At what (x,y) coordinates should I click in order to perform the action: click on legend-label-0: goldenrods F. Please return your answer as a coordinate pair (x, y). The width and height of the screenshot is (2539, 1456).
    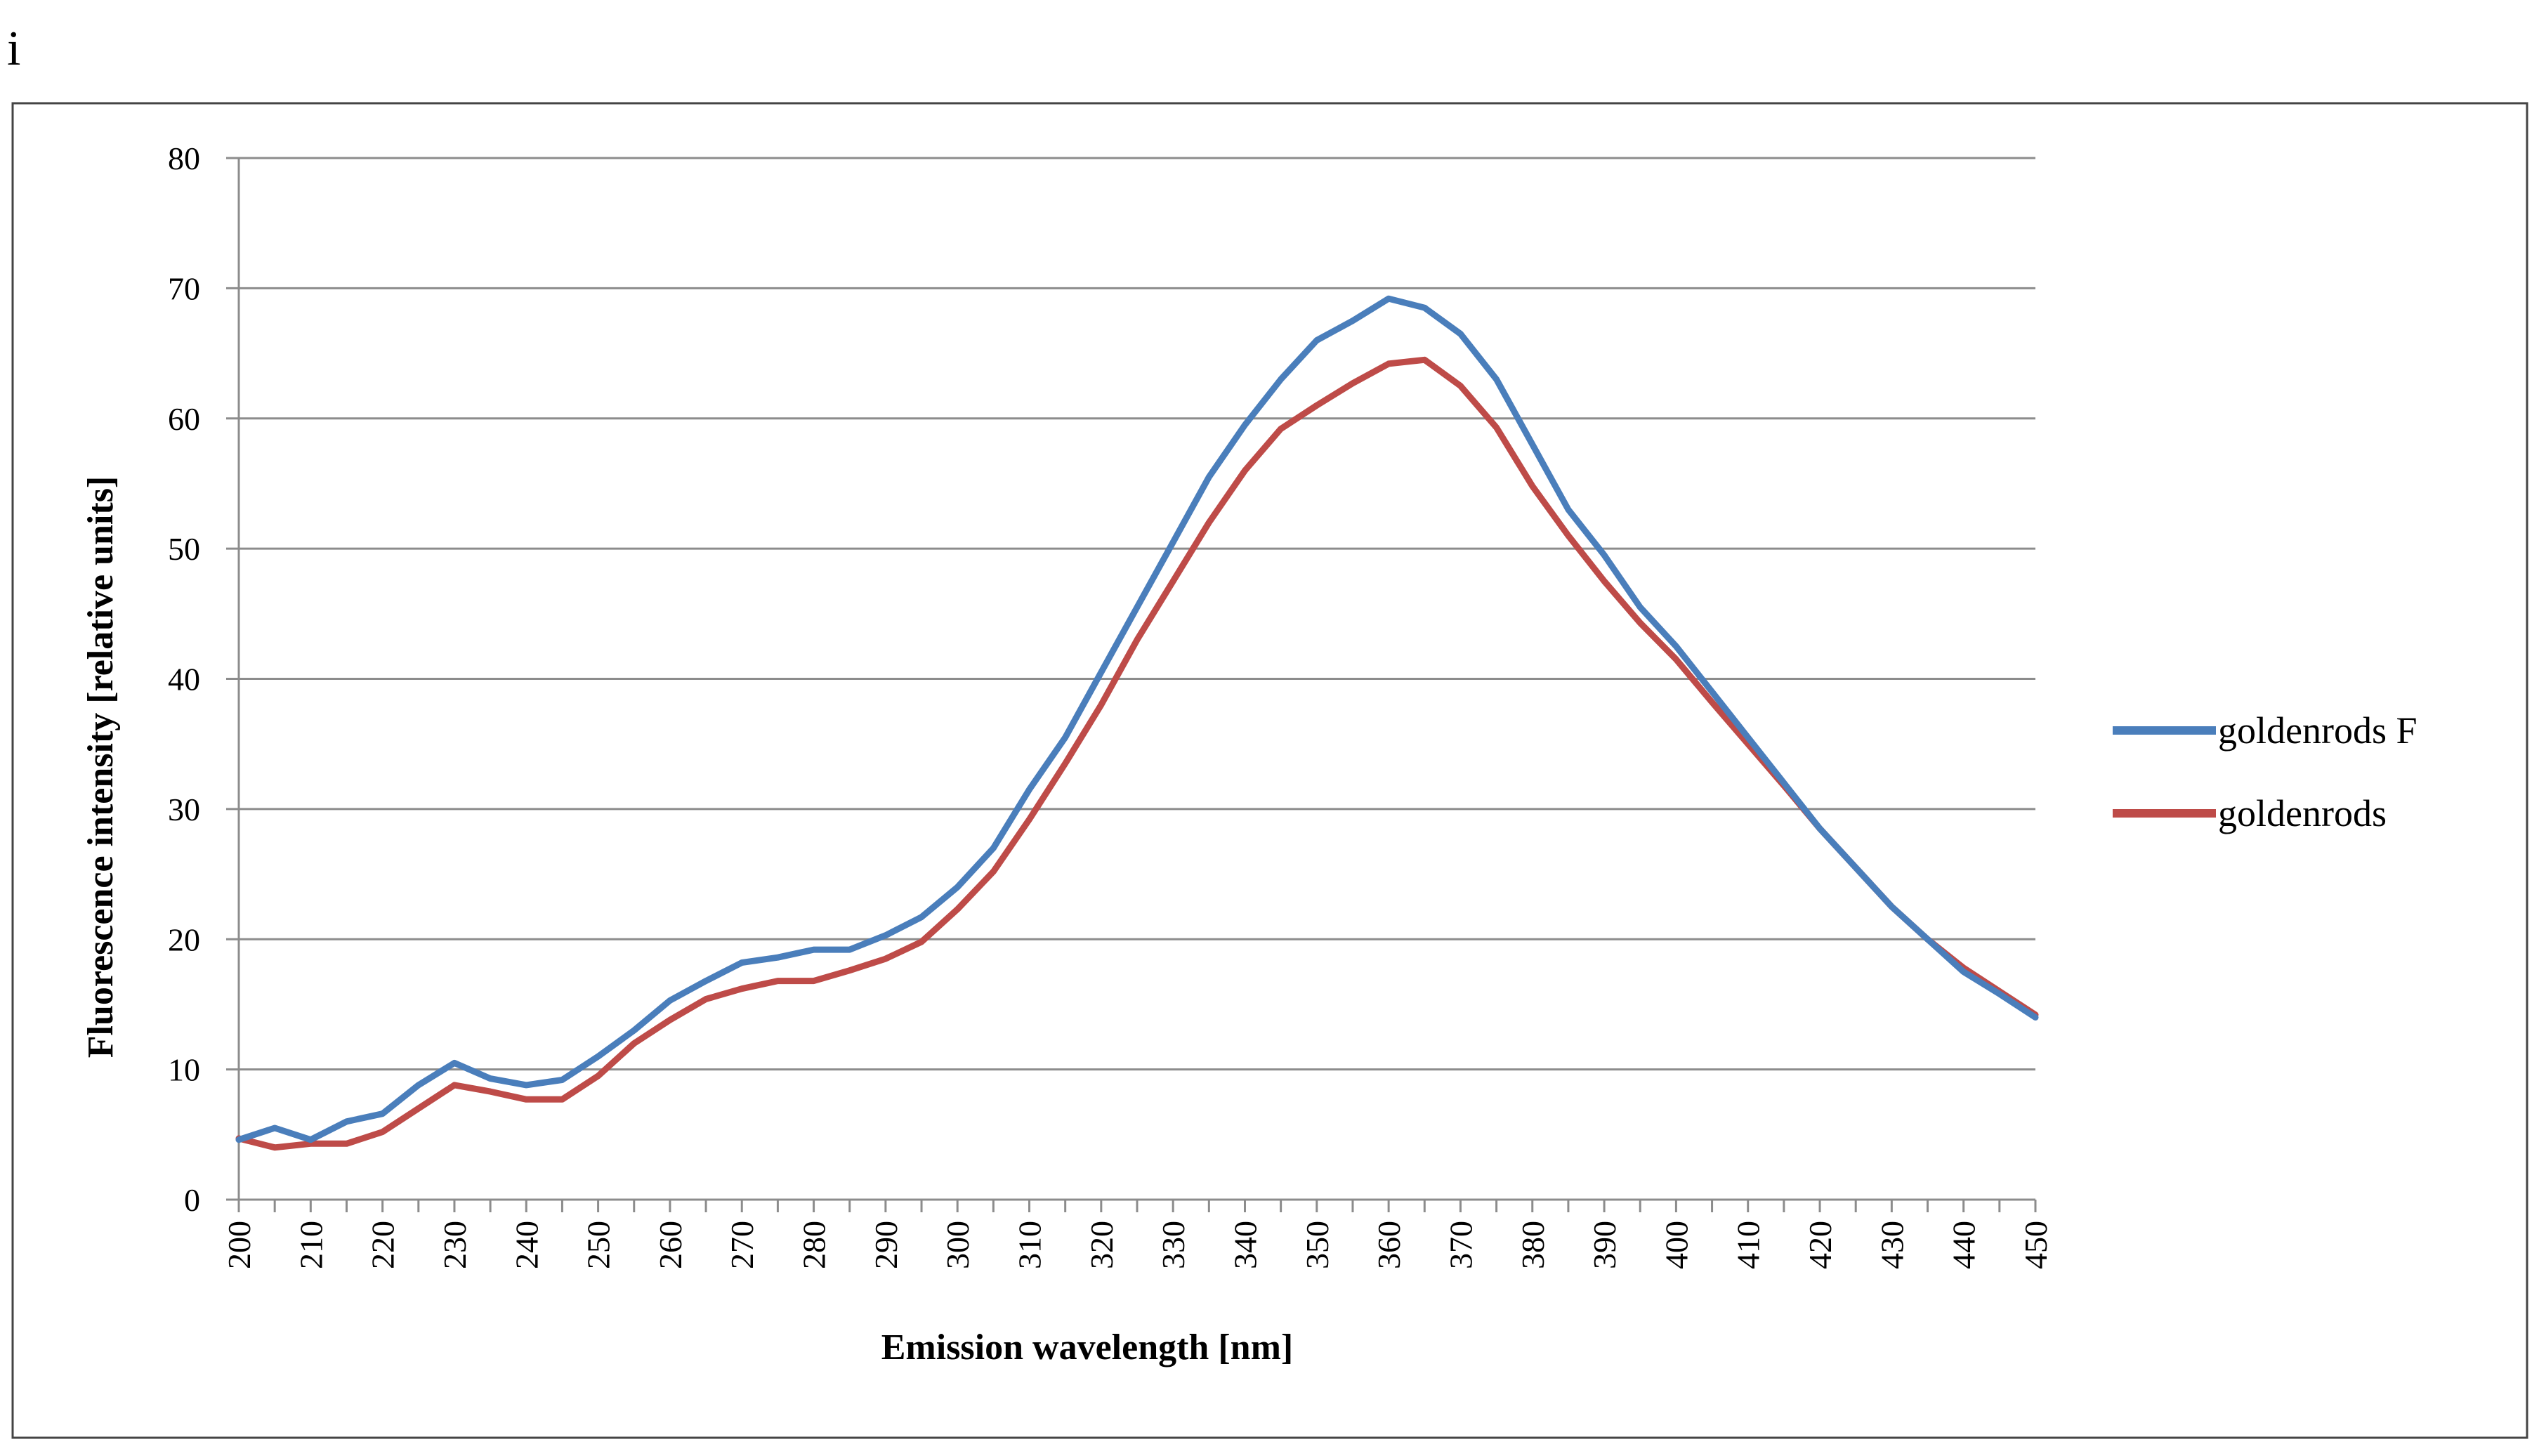
    Looking at the image, I should click on (2317, 730).